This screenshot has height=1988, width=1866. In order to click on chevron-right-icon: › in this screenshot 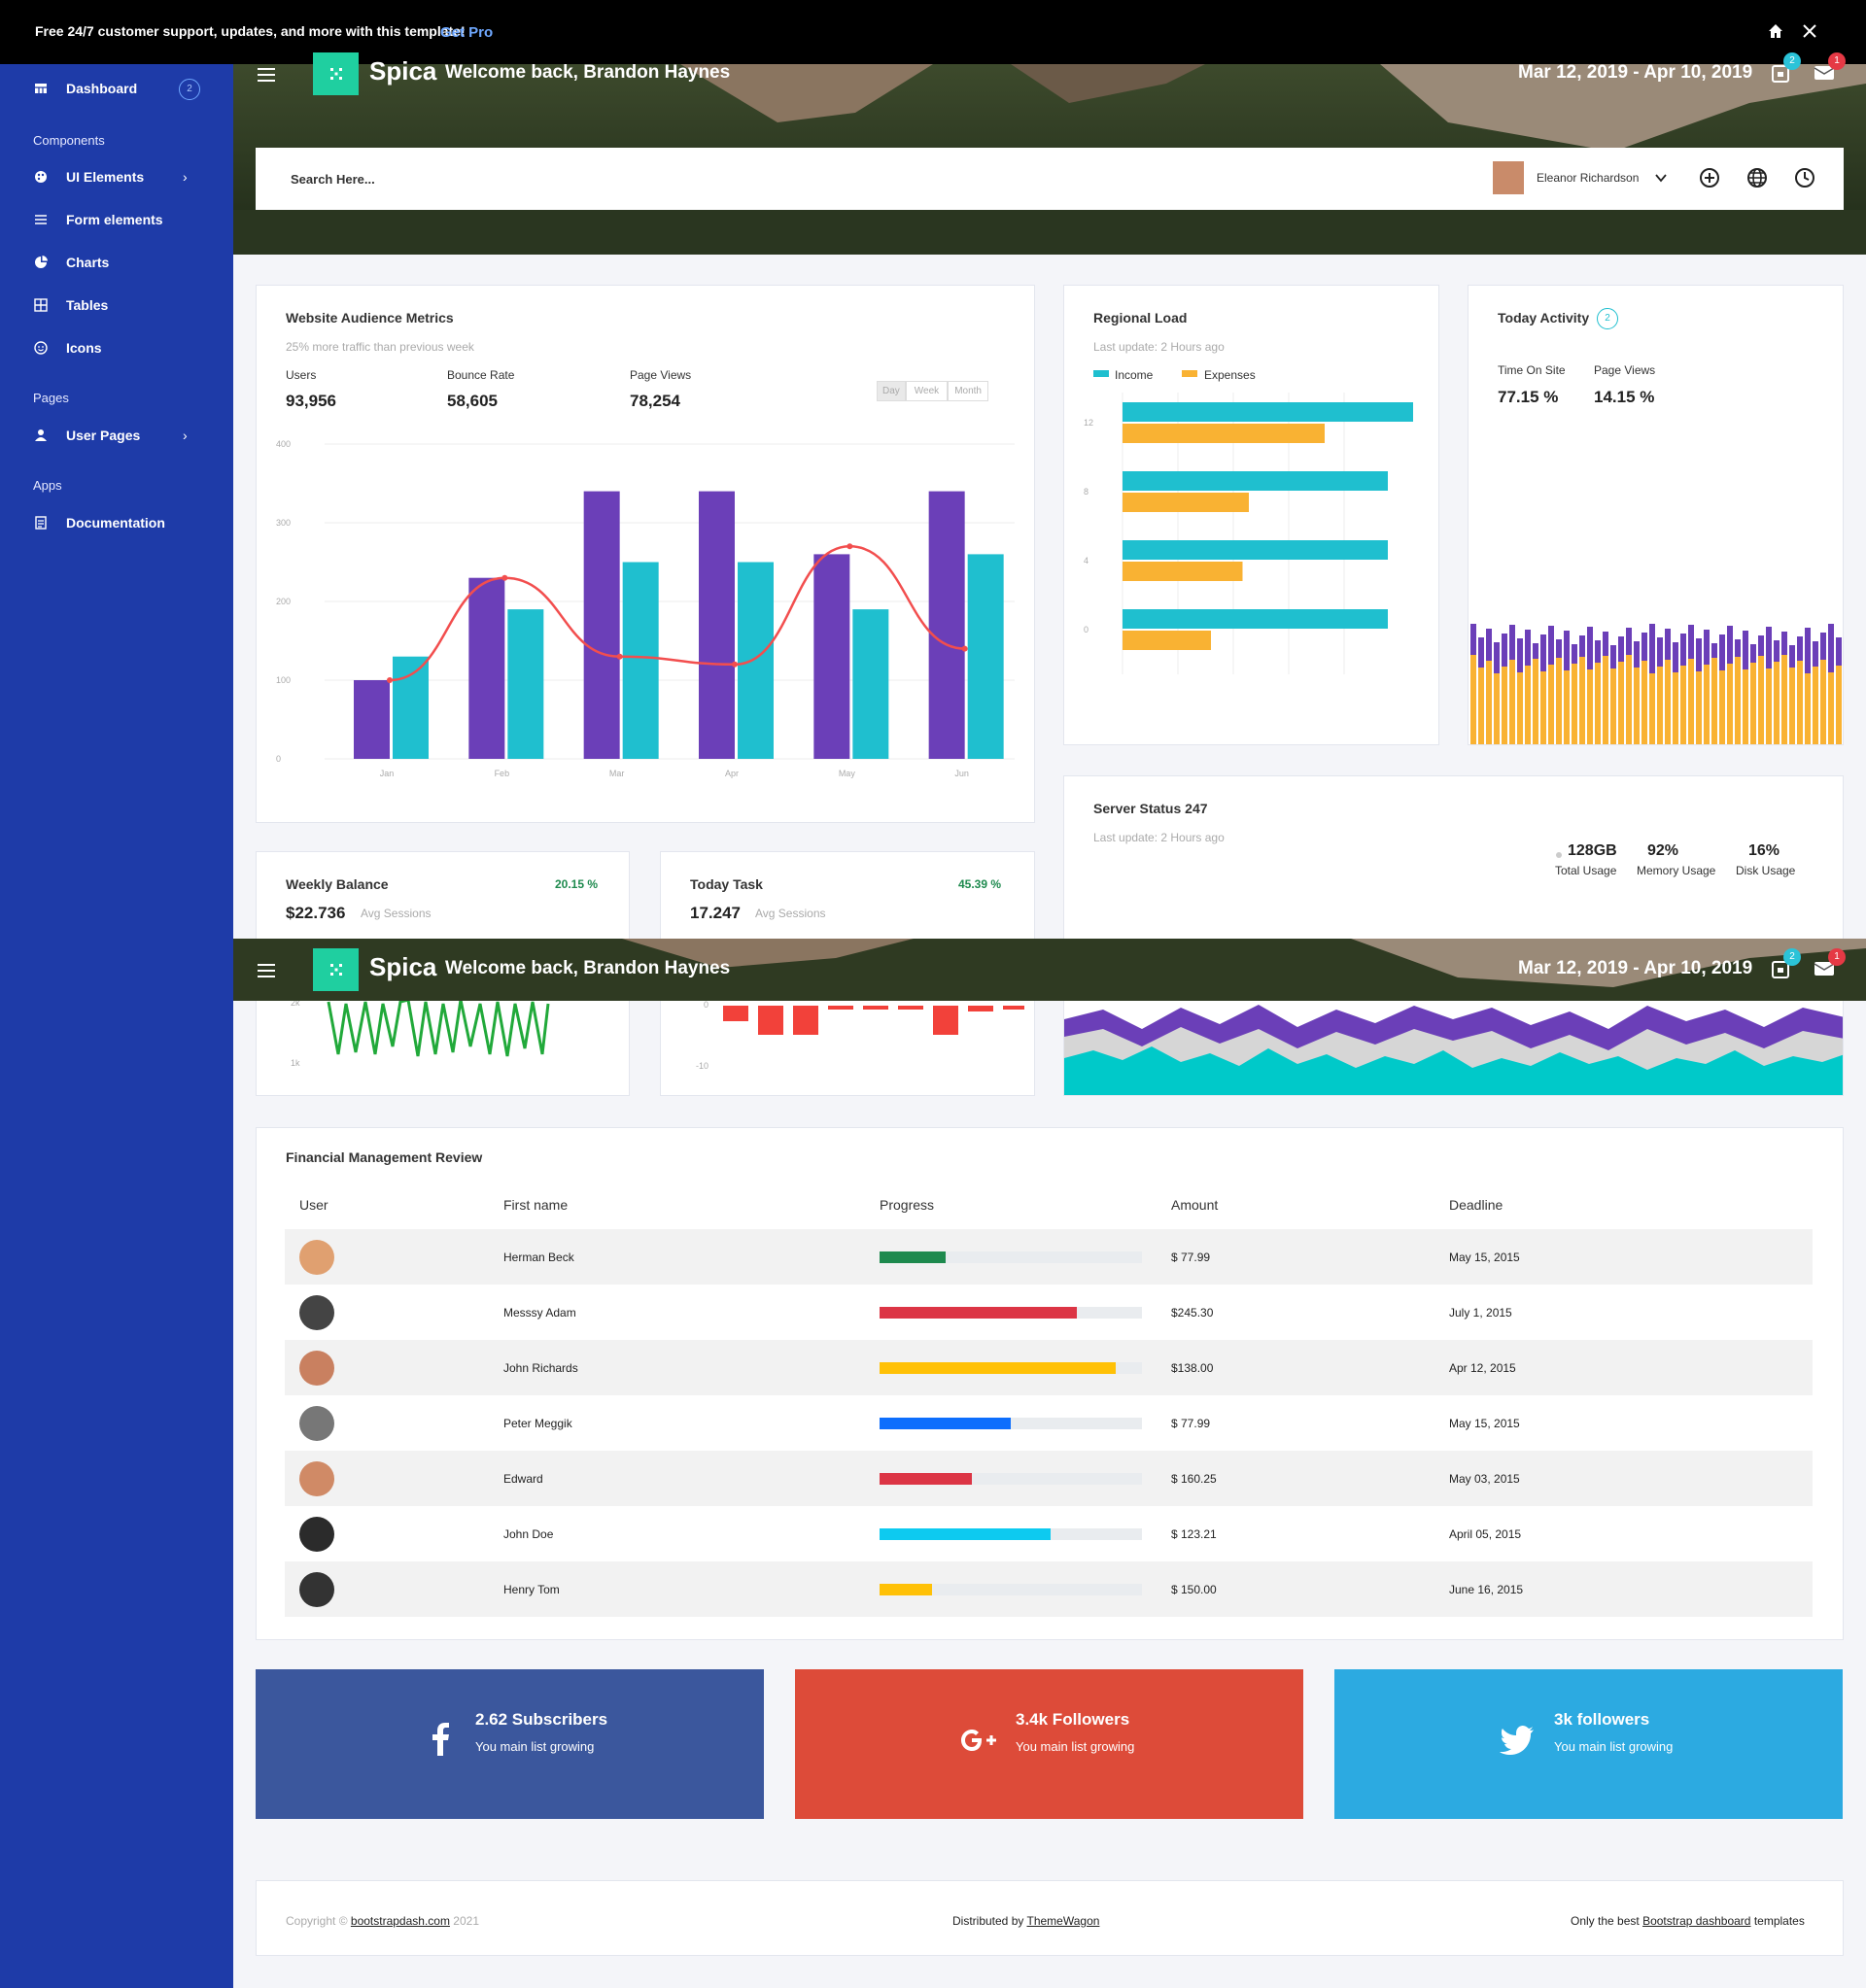, I will do `click(185, 435)`.